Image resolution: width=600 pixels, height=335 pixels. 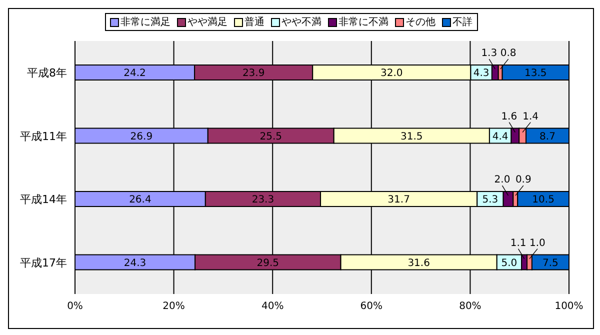 What do you see at coordinates (268, 263) in the screenshot?
I see `data-label: 29.5` at bounding box center [268, 263].